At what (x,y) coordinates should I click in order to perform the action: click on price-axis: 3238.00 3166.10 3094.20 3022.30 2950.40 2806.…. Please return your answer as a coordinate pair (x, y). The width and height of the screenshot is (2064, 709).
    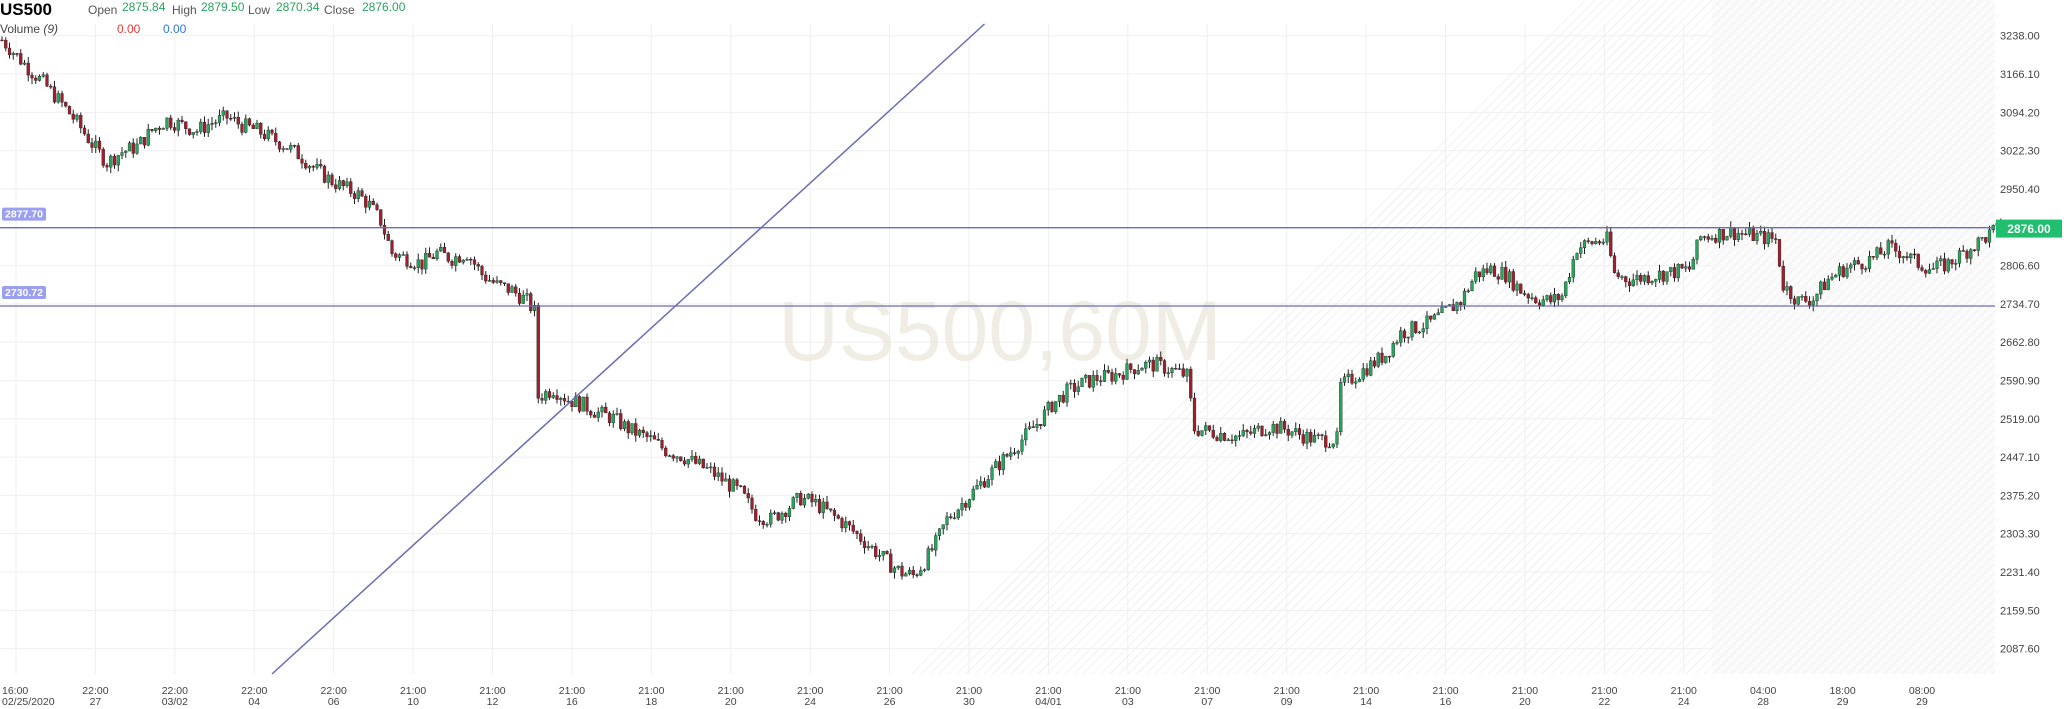
    Looking at the image, I should click on (2029, 343).